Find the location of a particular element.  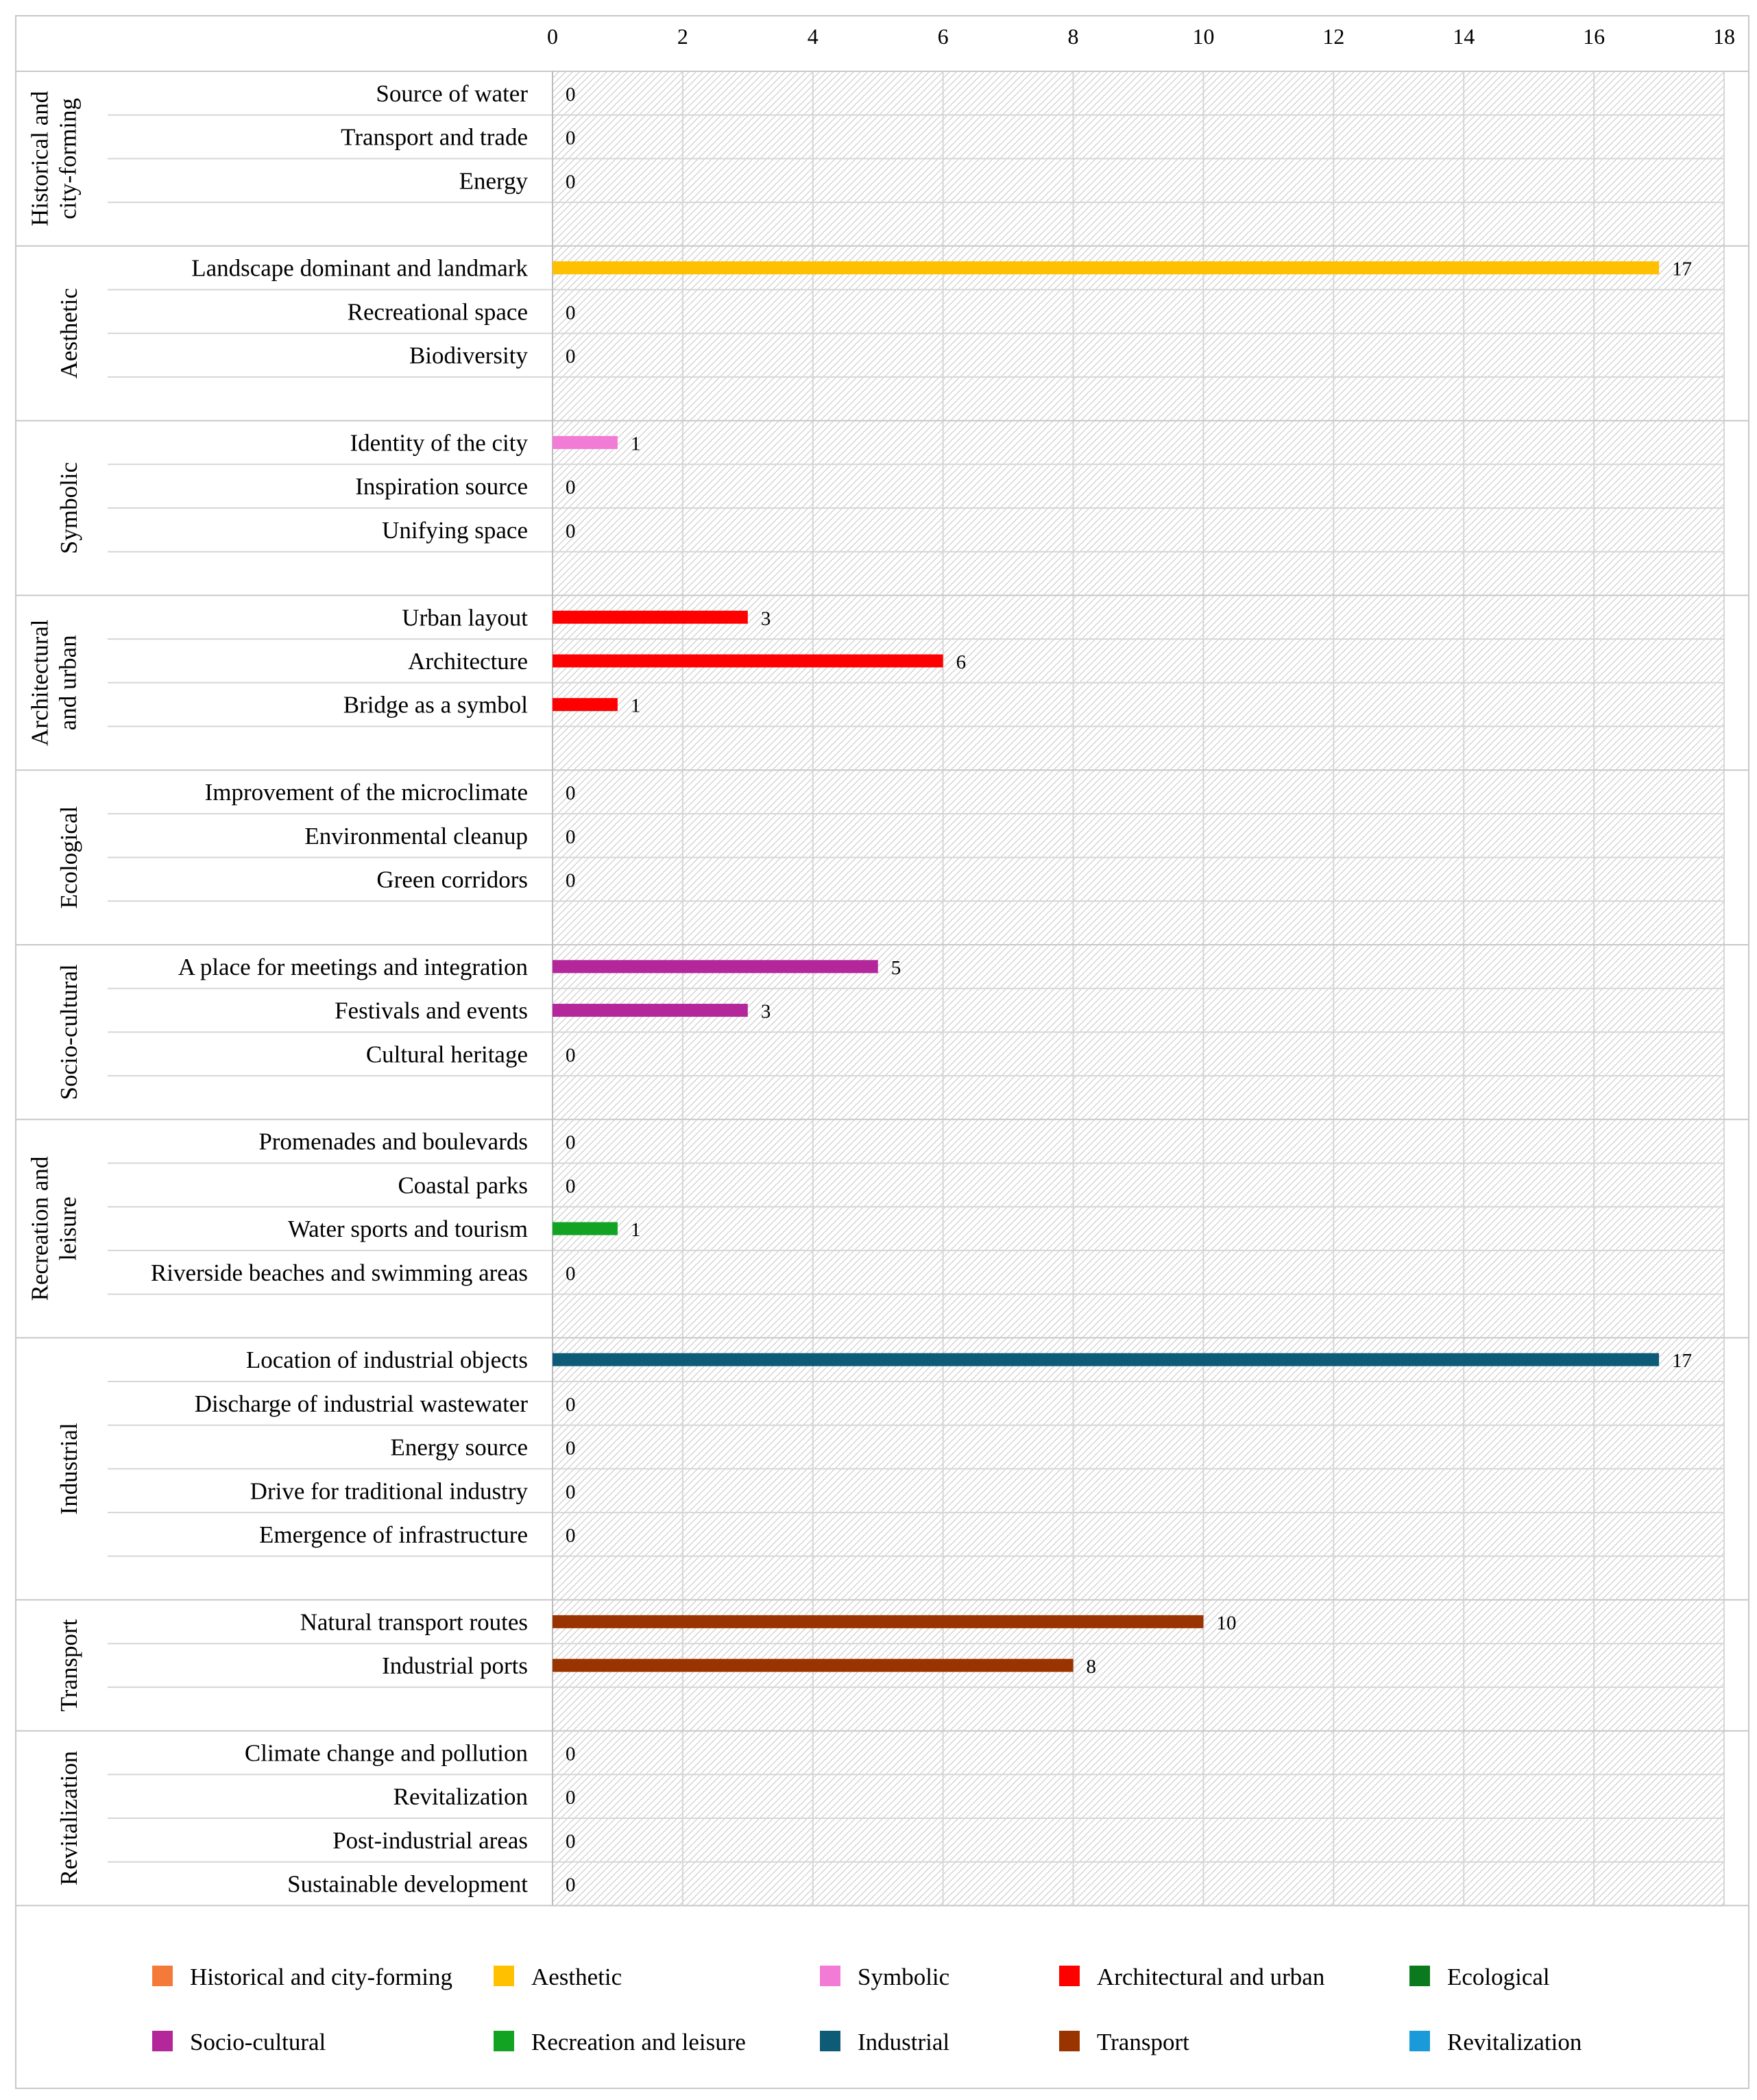

x-tick-label: 12 is located at coordinates (1333, 36).